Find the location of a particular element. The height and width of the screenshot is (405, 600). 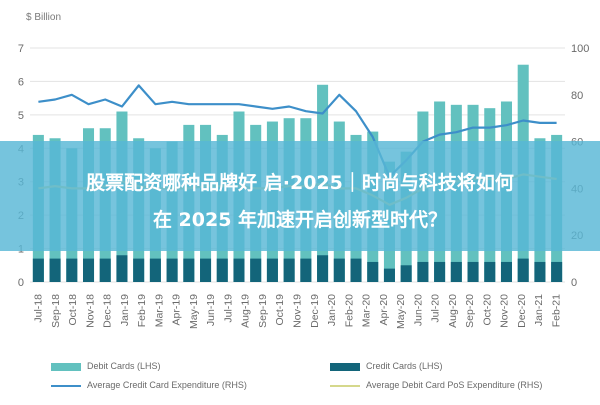

x-tick-label: Jan-20 is located at coordinates (332, 310).